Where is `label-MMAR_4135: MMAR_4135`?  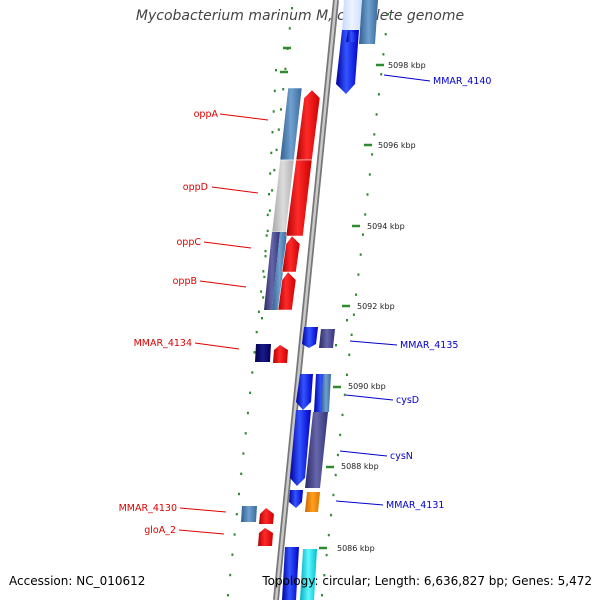
label-MMAR_4135: MMAR_4135 is located at coordinates (403, 345).